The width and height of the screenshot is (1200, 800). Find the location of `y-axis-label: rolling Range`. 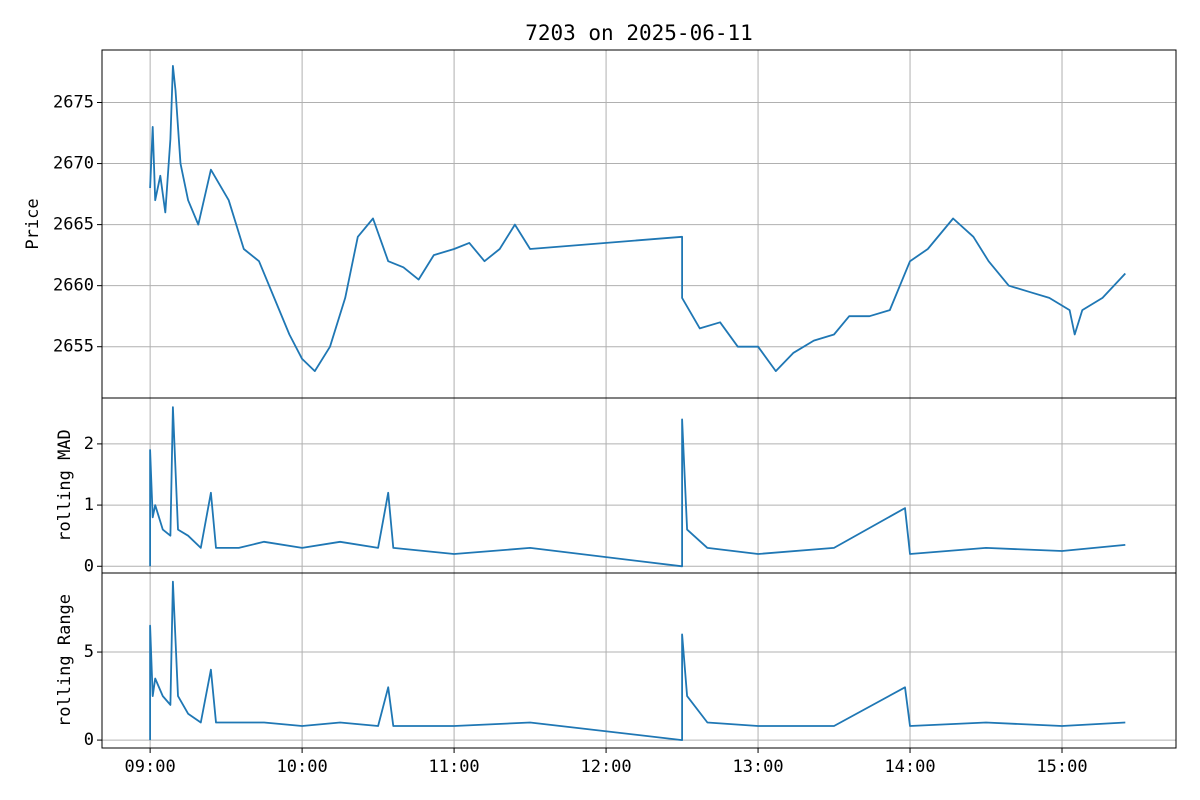

y-axis-label: rolling Range is located at coordinates (65, 660).